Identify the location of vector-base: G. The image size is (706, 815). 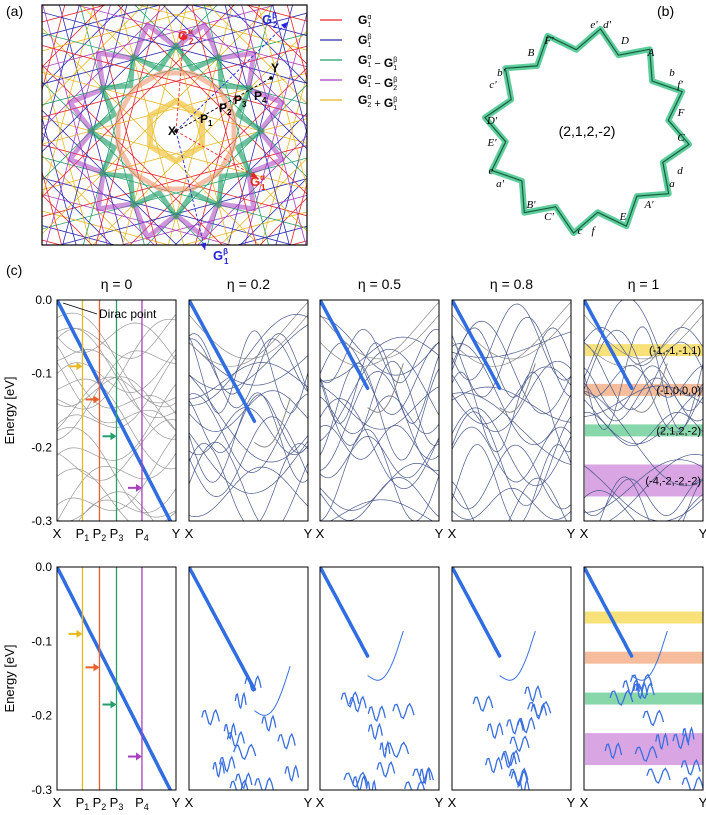
(267, 19).